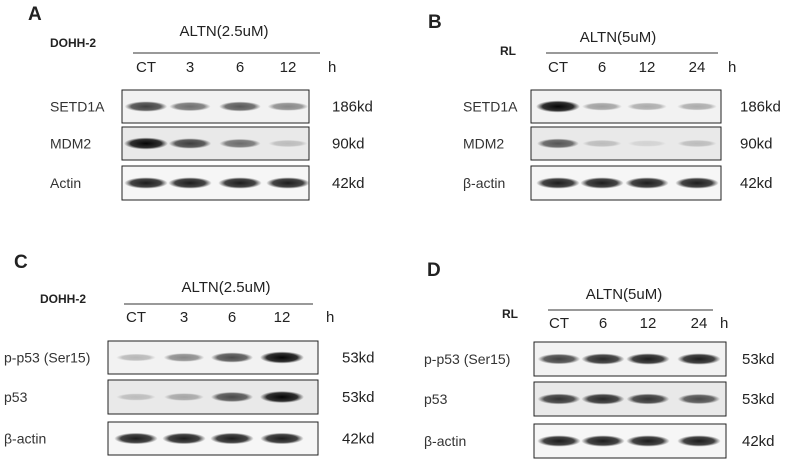 Image resolution: width=788 pixels, height=471 pixels. I want to click on protein-label: SETD1A, so click(490, 107).